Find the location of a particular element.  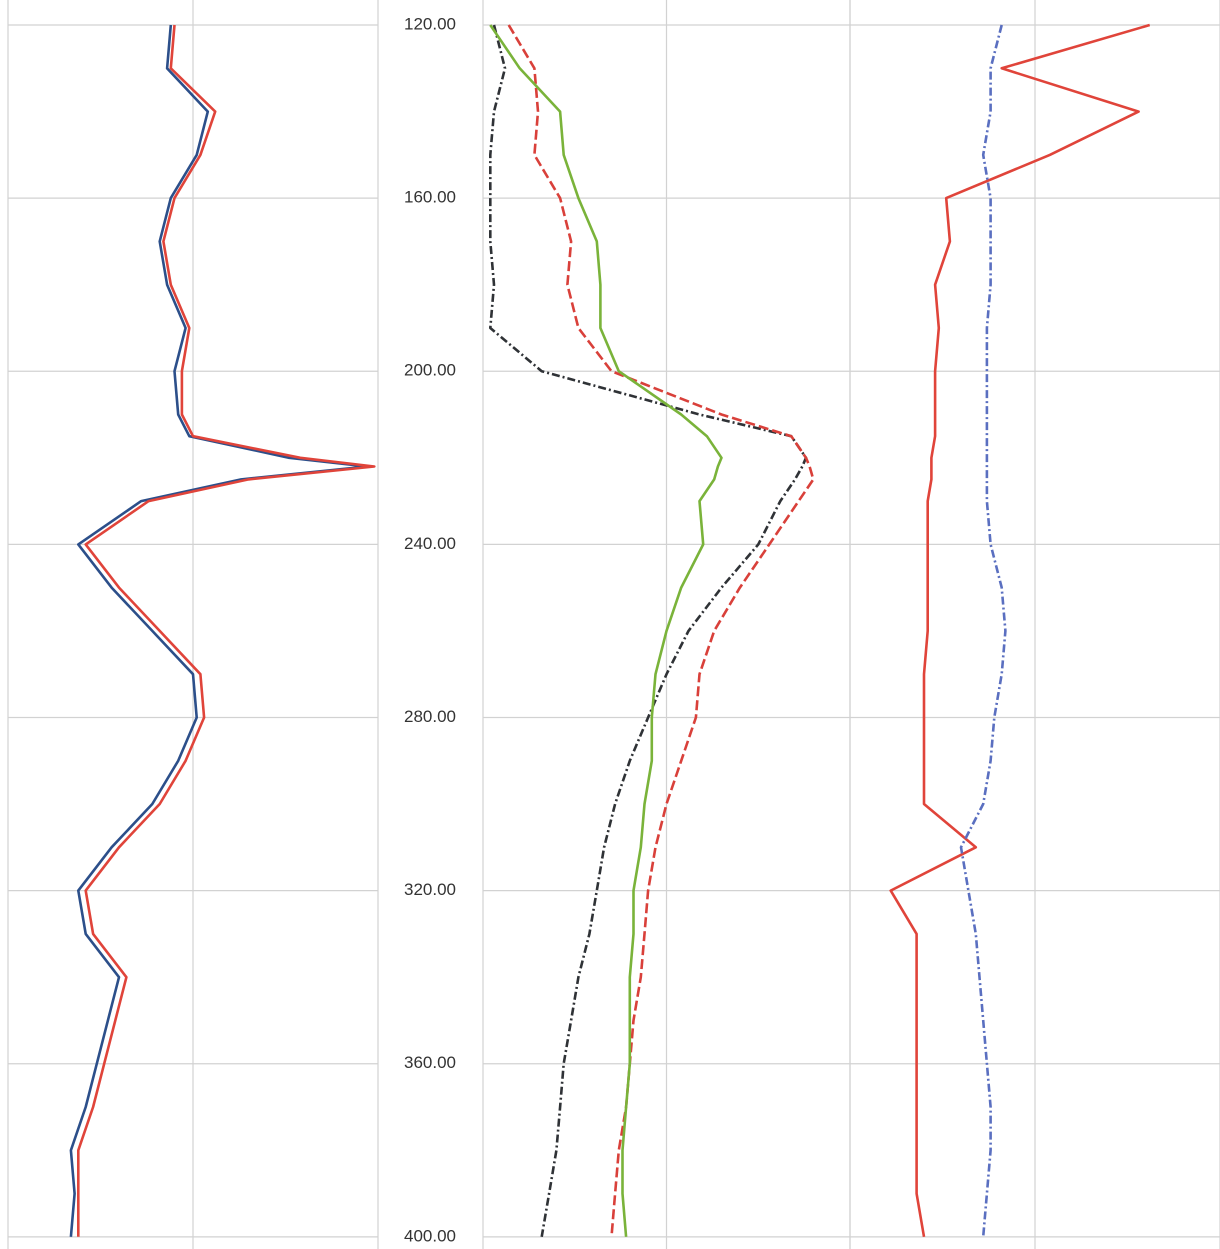

depth-label: 160.00 is located at coordinates (430, 197).